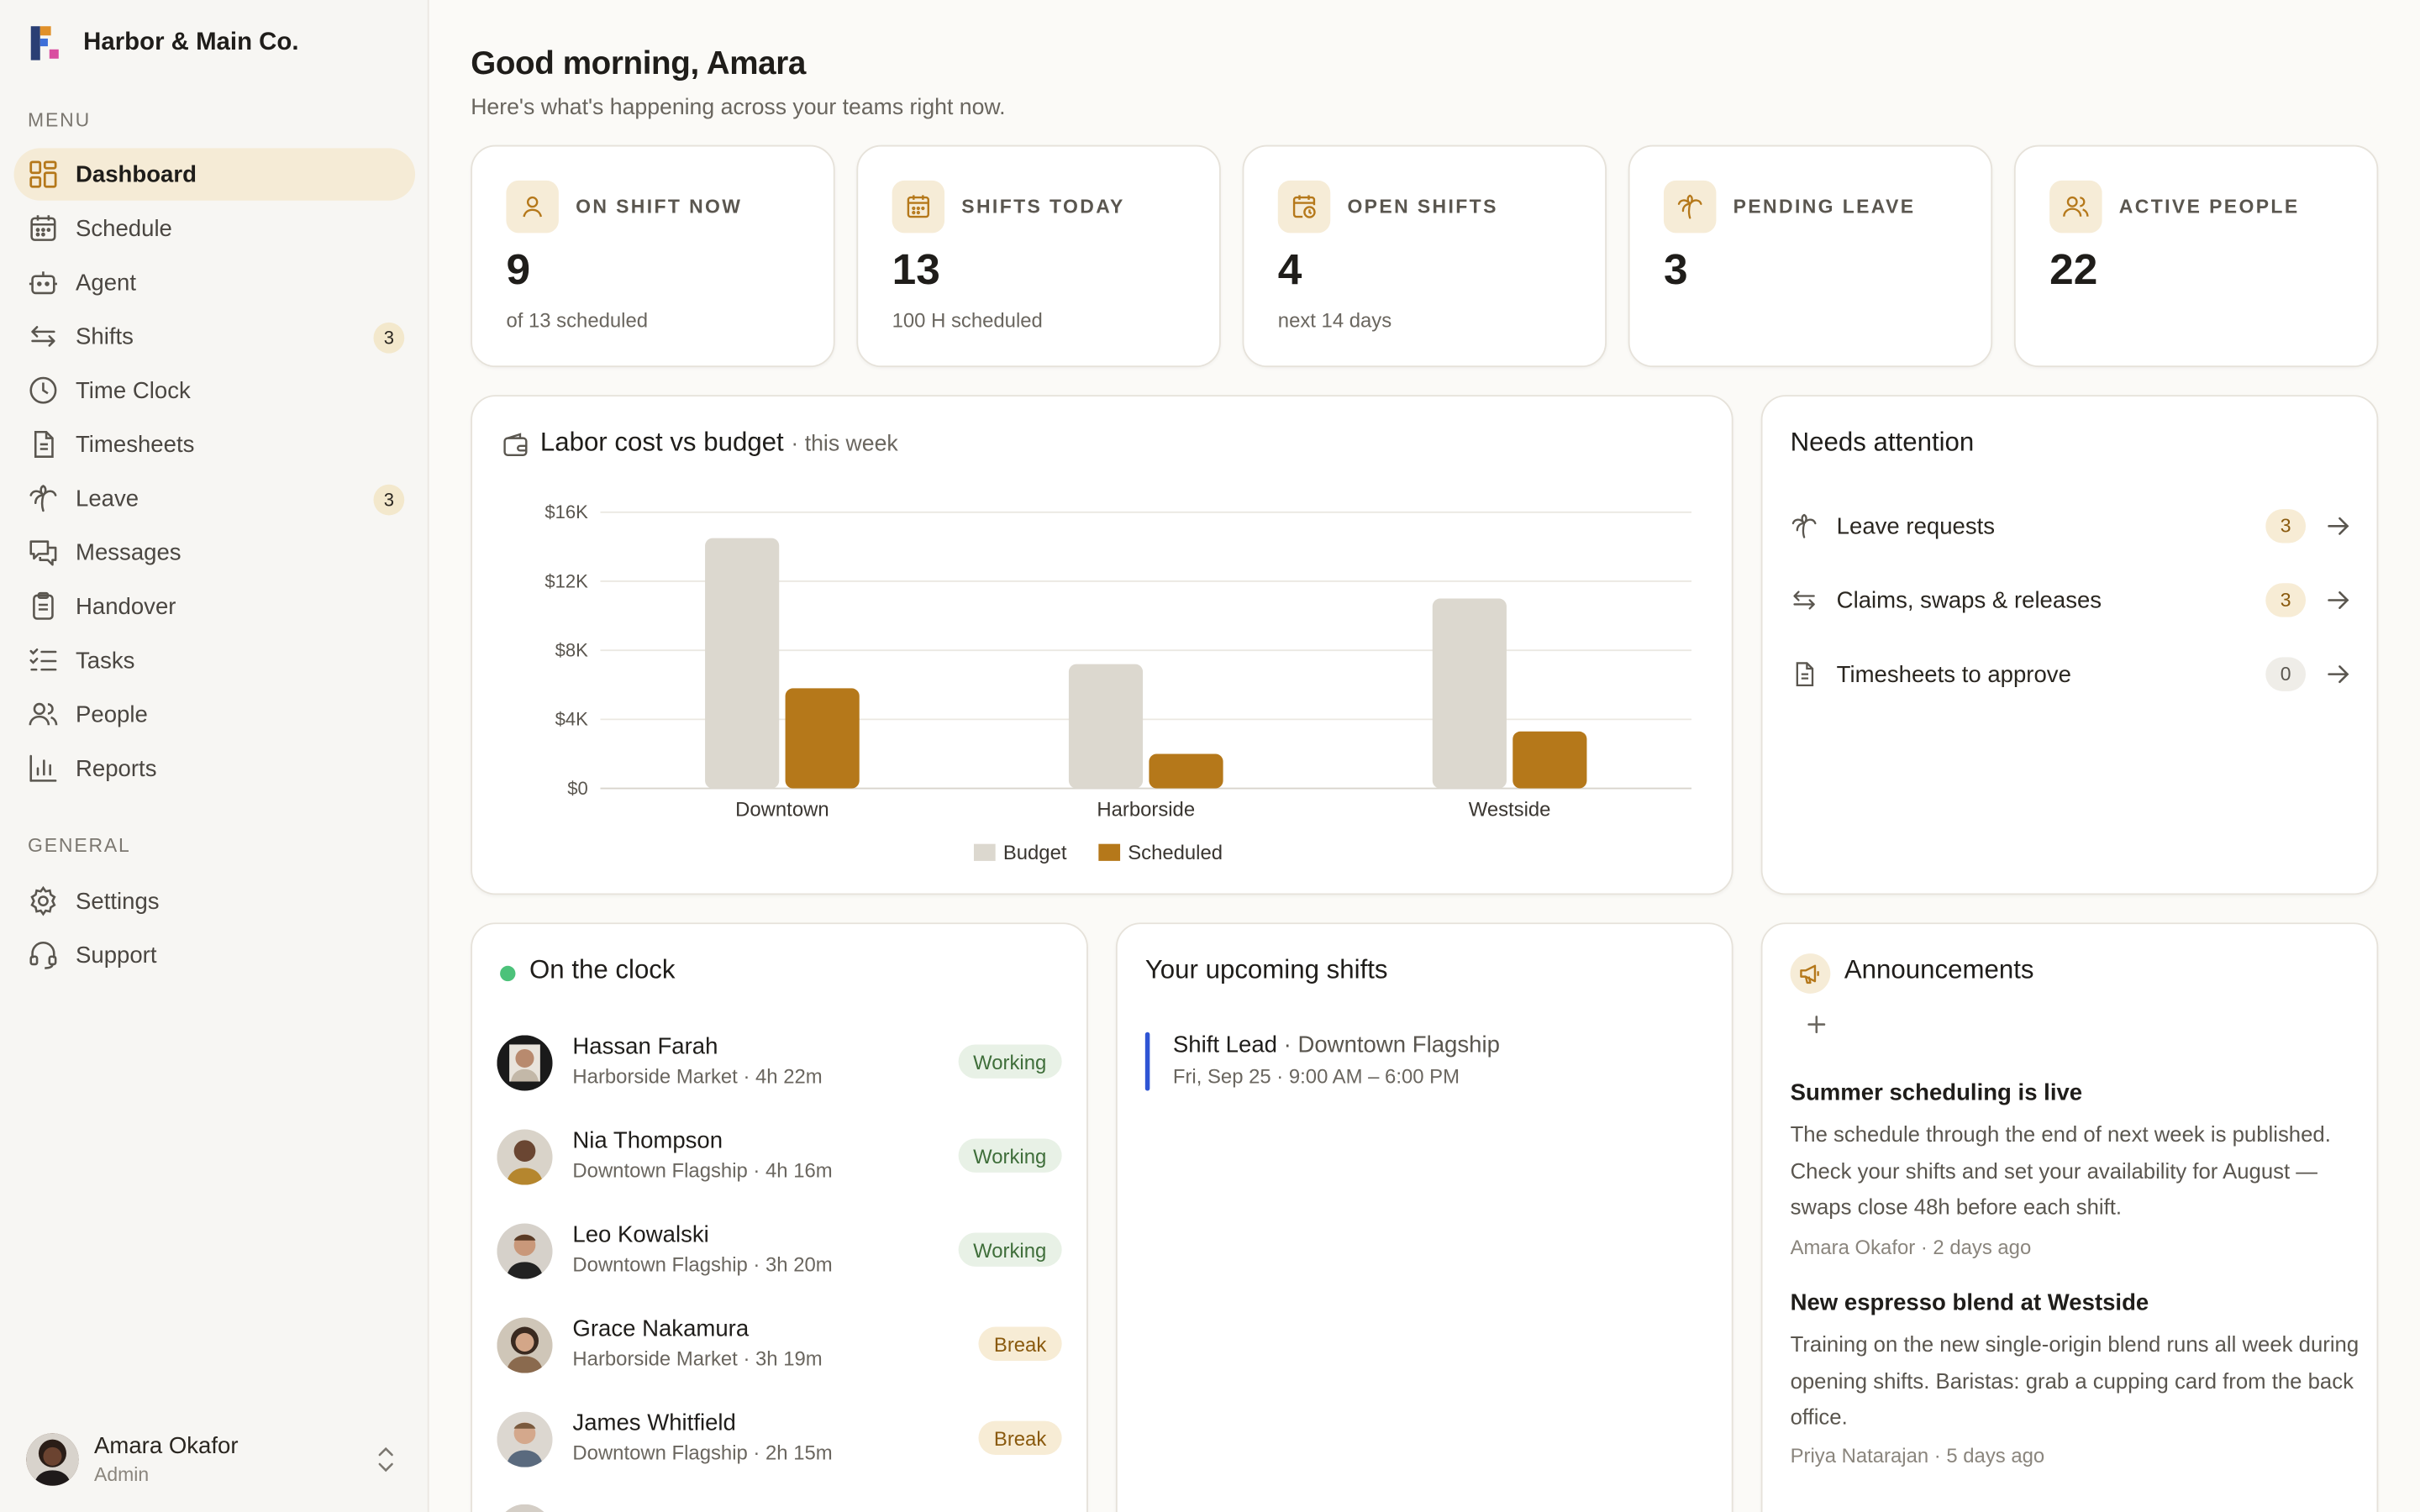 The width and height of the screenshot is (2420, 1512). I want to click on chart-bar-budget, so click(1106, 726).